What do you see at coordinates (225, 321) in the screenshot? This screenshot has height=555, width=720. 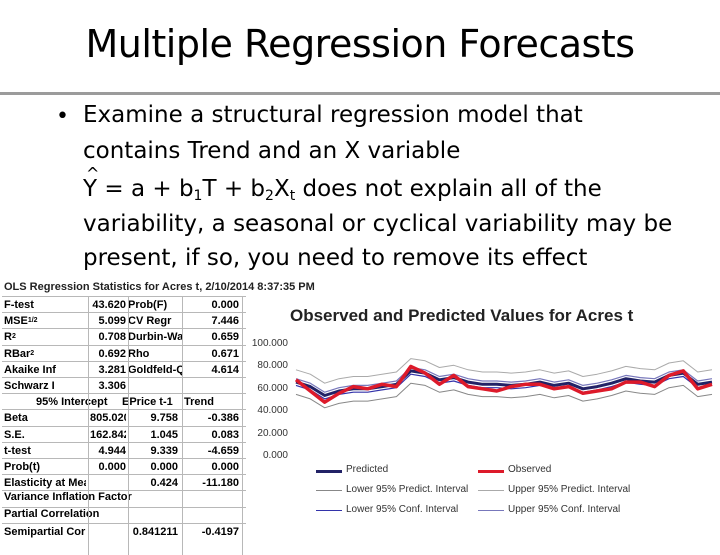 I see `stat-value-2: 7.446` at bounding box center [225, 321].